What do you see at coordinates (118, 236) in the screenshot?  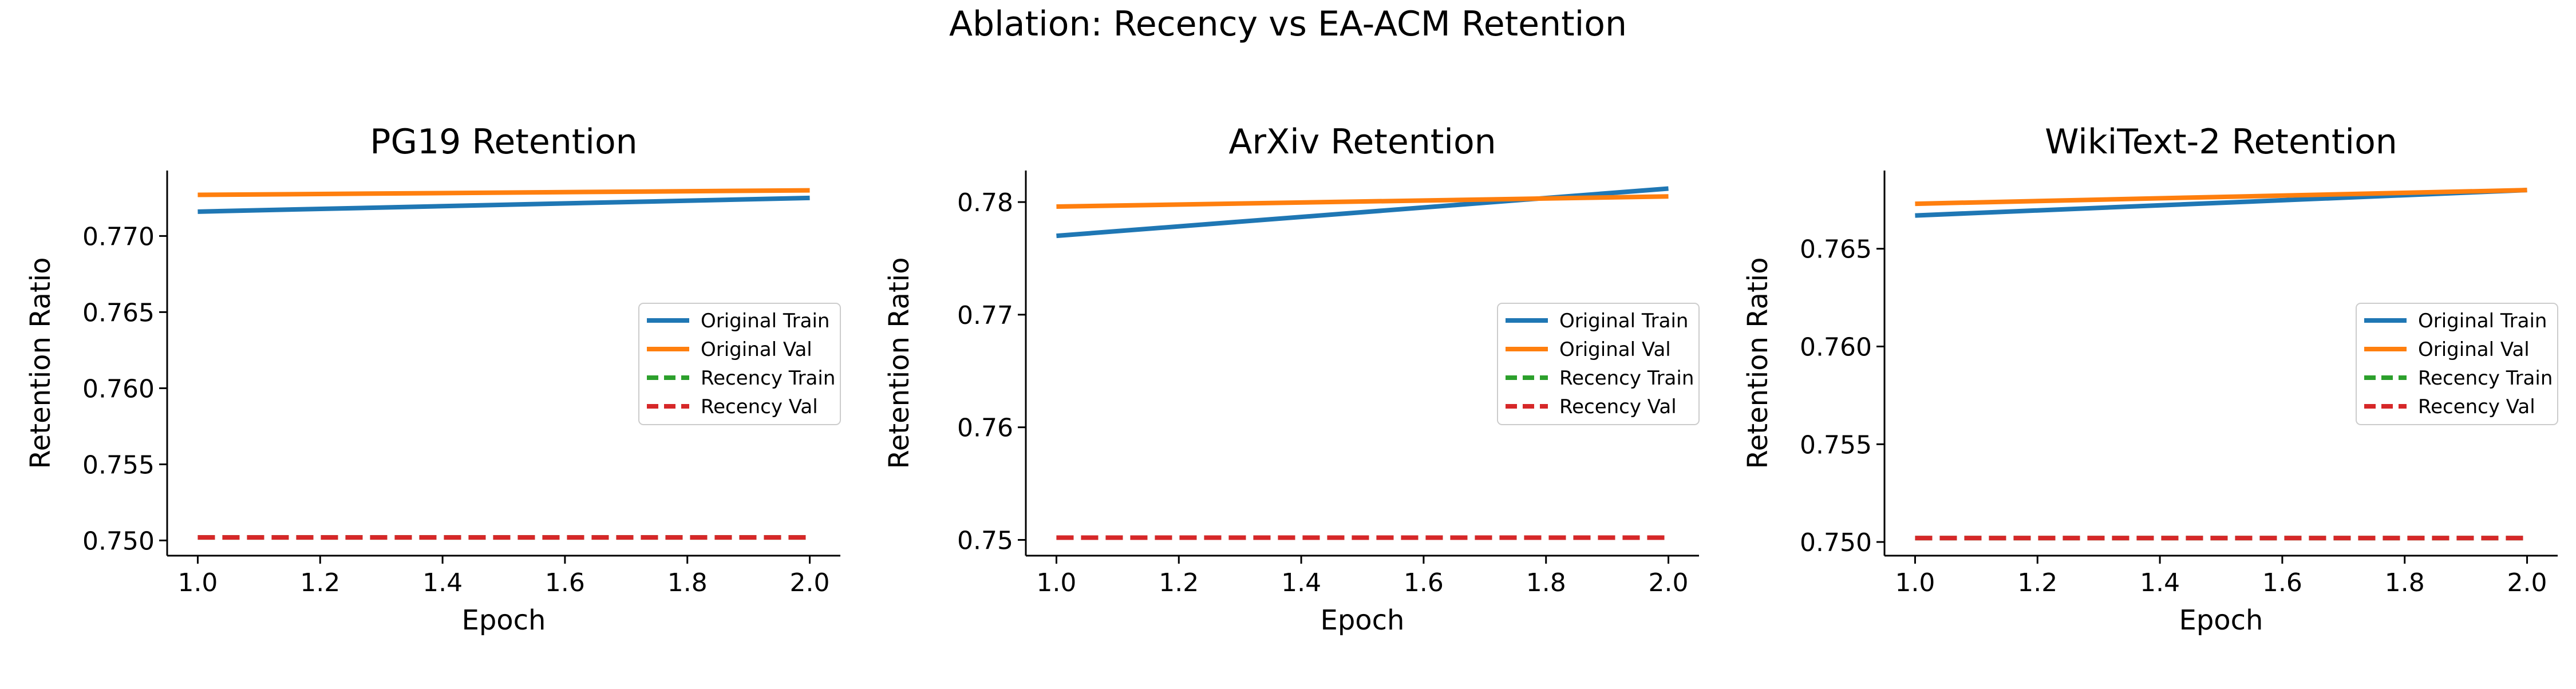 I see `y-tick-label: 0.770` at bounding box center [118, 236].